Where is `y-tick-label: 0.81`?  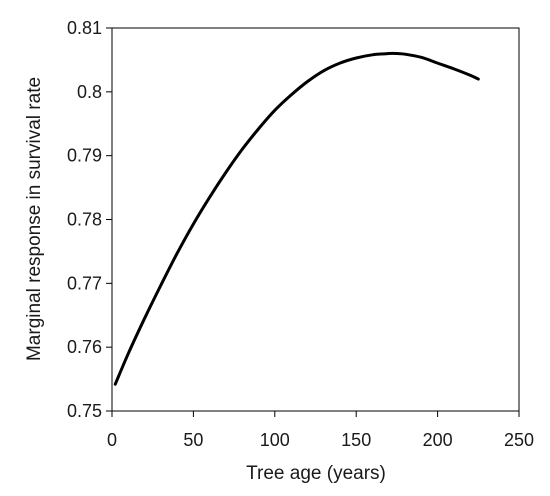 y-tick-label: 0.81 is located at coordinates (84, 28).